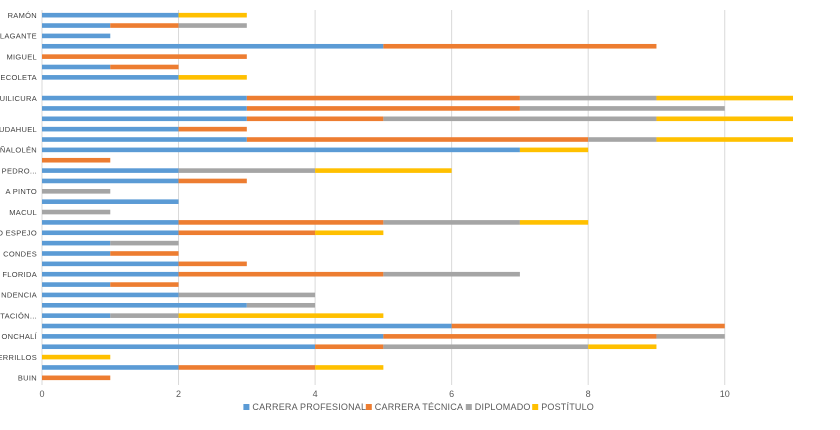 The height and width of the screenshot is (430, 840). What do you see at coordinates (21, 191) in the screenshot?
I see `category-label: A PINTO` at bounding box center [21, 191].